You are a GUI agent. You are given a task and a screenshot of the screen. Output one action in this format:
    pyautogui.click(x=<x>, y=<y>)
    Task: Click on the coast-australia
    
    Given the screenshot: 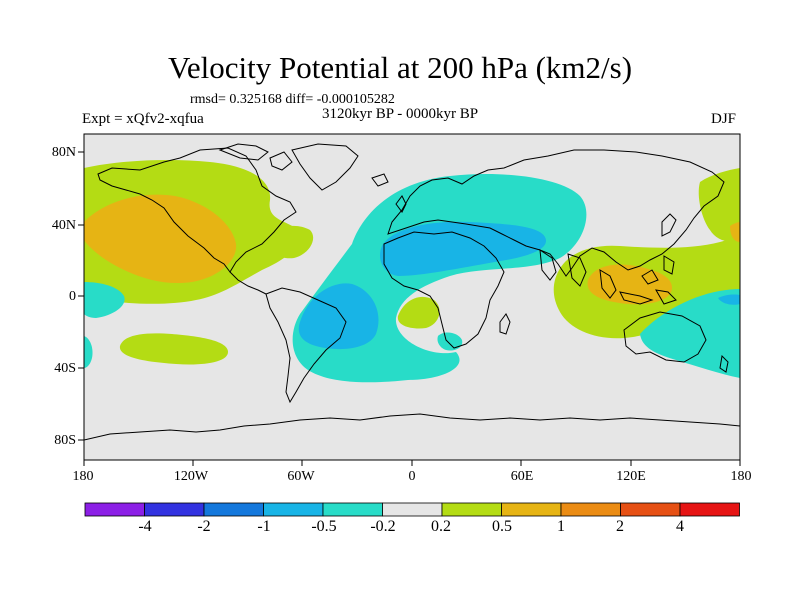 What is the action you would take?
    pyautogui.click(x=665, y=337)
    